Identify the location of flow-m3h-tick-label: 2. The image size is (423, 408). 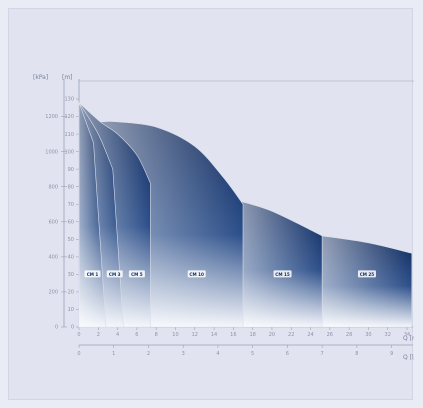
(98, 335).